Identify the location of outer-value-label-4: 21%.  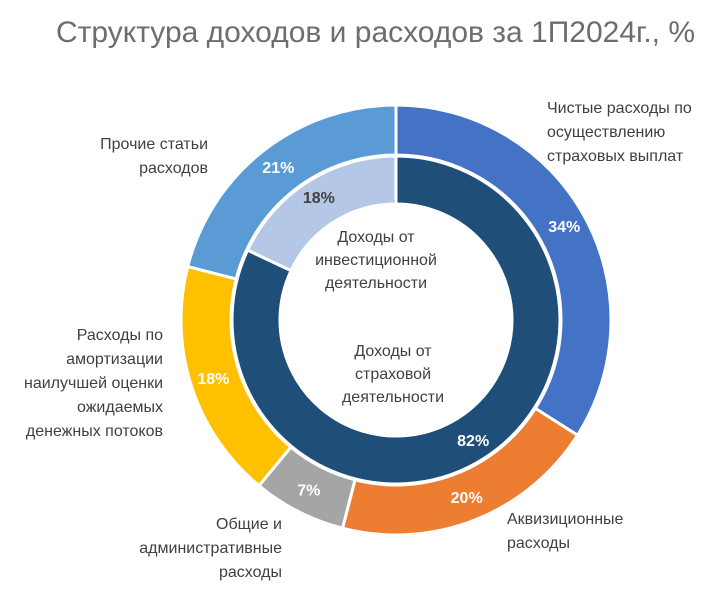
(278, 168).